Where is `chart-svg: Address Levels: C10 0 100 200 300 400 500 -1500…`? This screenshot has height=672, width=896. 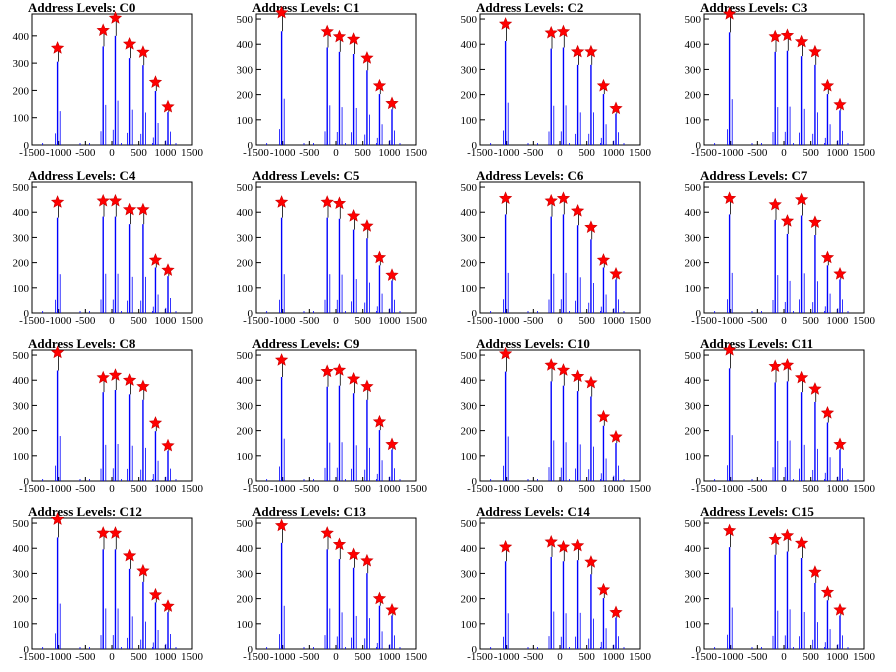 chart-svg: Address Levels: C10 0 100 200 300 400 500 -1500… is located at coordinates (556, 415).